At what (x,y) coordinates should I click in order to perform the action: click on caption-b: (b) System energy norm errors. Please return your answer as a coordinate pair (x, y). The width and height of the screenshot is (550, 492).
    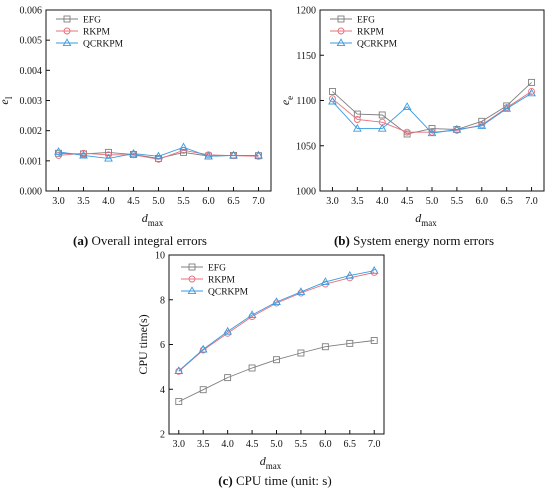
    Looking at the image, I should click on (414, 240).